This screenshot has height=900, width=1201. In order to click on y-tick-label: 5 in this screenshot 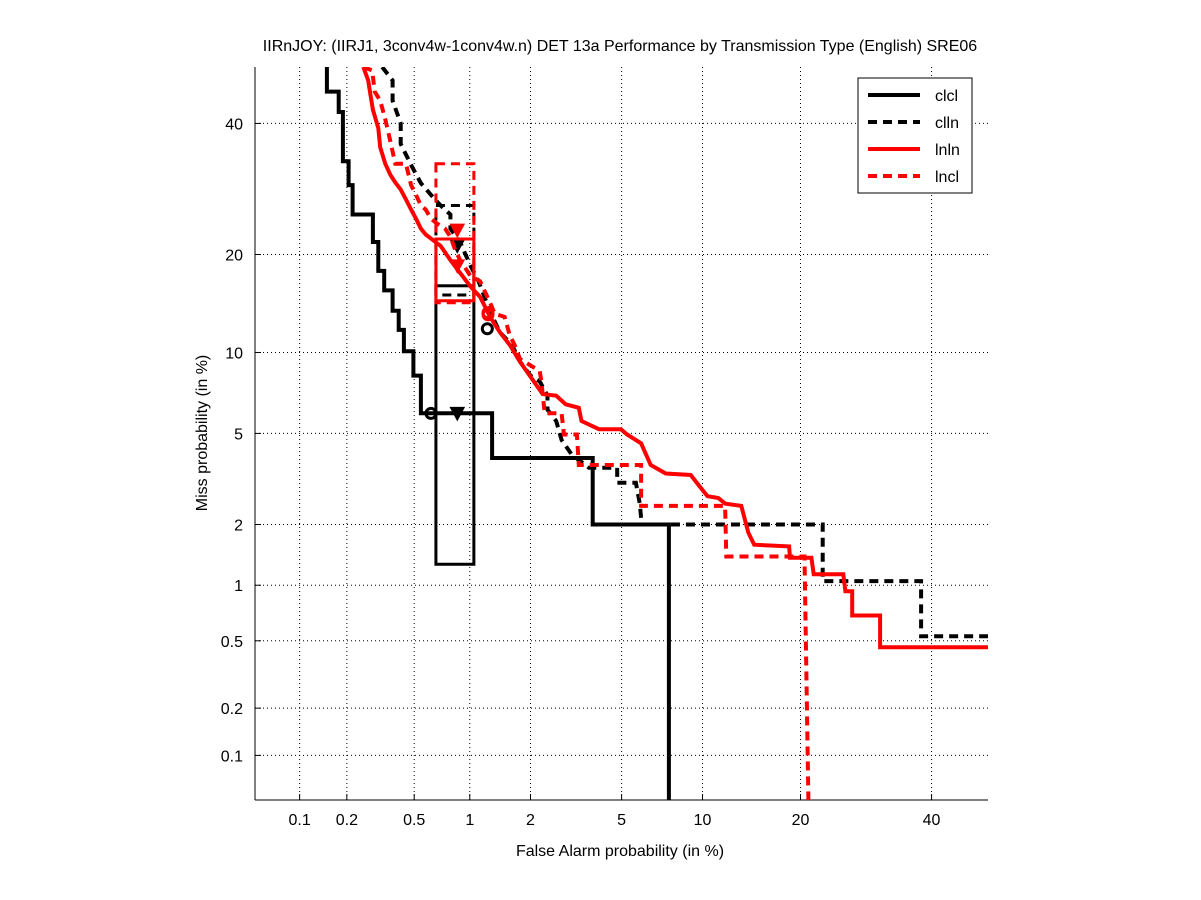, I will do `click(238, 434)`.